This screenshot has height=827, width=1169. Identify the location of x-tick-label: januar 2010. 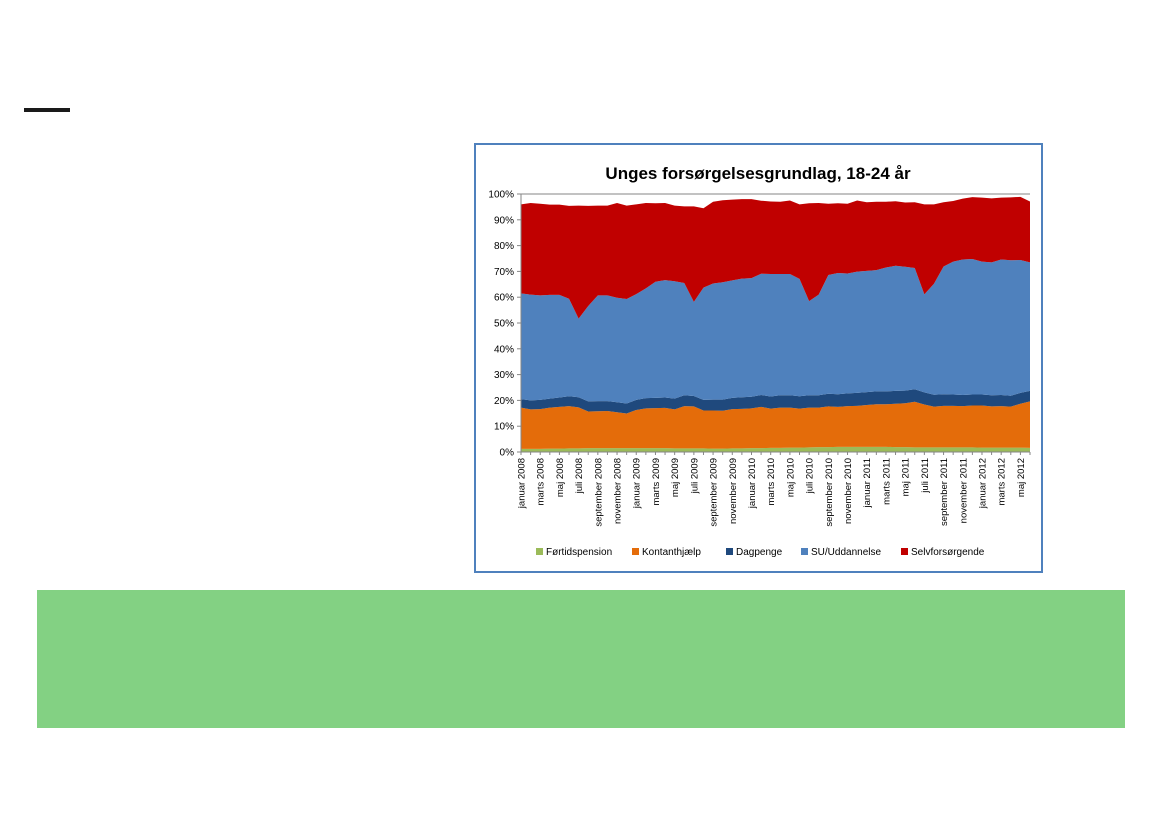
(752, 483).